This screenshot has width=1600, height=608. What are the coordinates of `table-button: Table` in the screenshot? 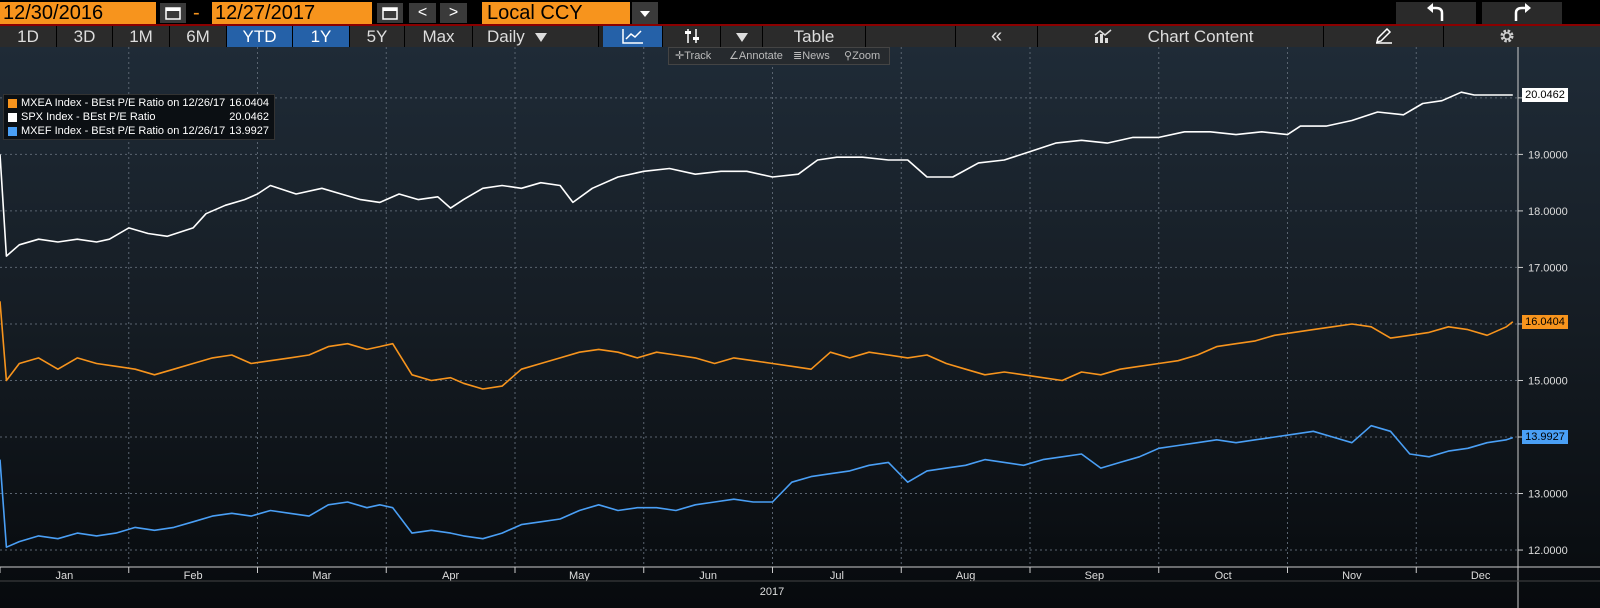 It's located at (814, 36).